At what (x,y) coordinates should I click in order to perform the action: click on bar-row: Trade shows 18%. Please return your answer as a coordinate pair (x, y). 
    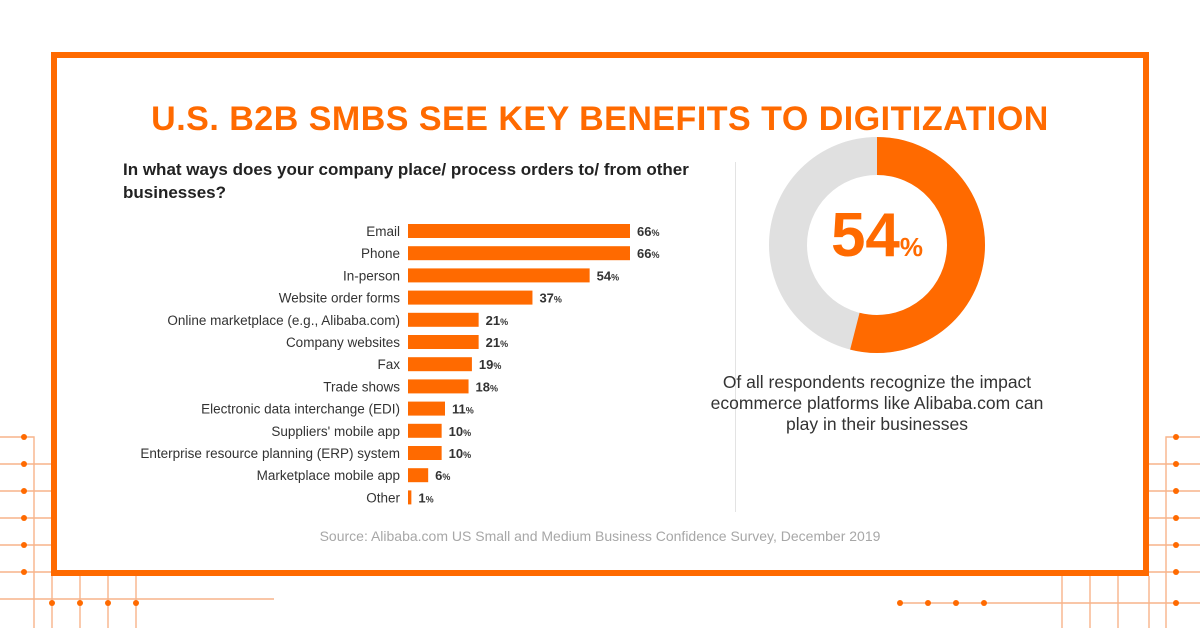
    Looking at the image, I should click on (410, 386).